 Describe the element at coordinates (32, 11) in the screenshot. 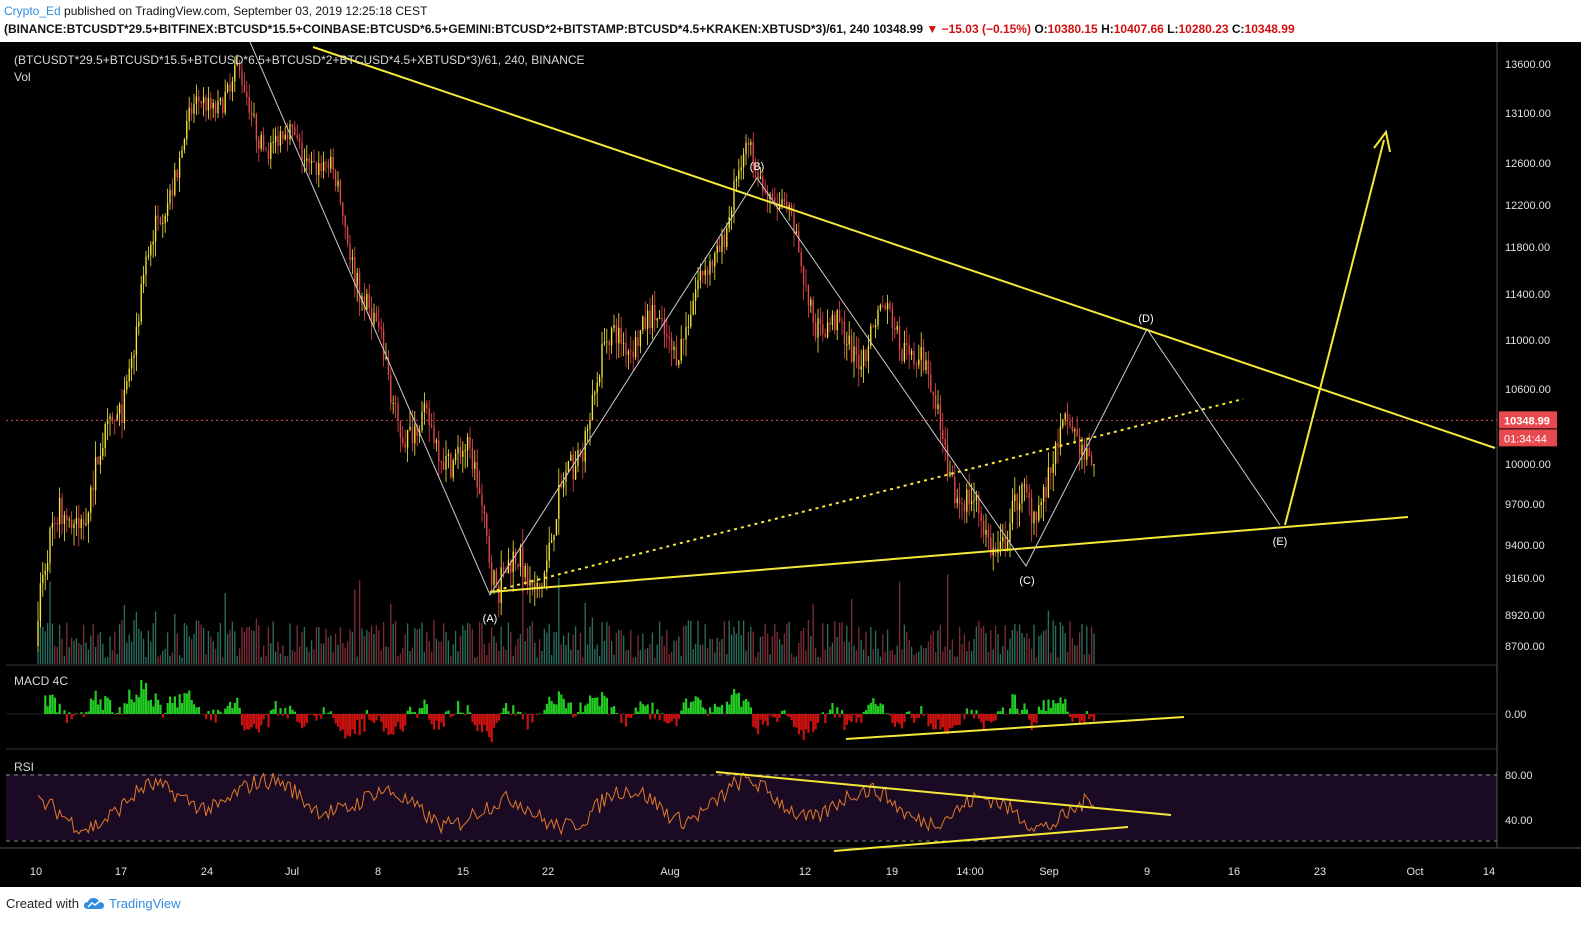

I see `author-link: Crypto_Ed` at that location.